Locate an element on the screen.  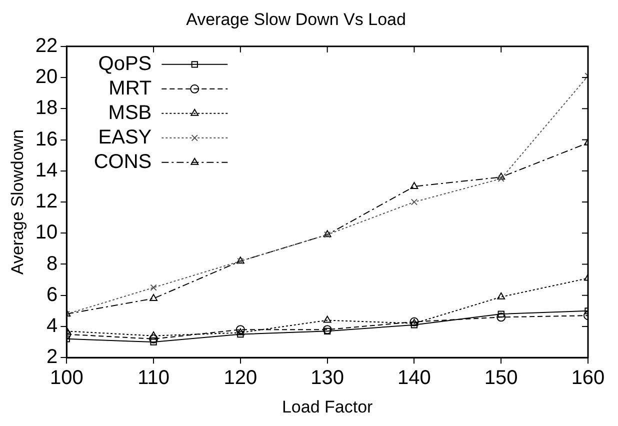
x-tick-label: 140 is located at coordinates (414, 378).